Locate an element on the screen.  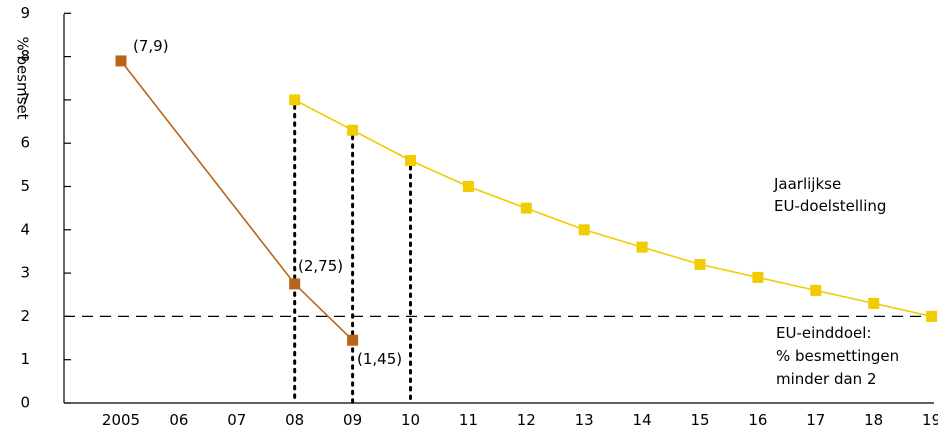
x-tick-label: 15 is located at coordinates (699, 420).